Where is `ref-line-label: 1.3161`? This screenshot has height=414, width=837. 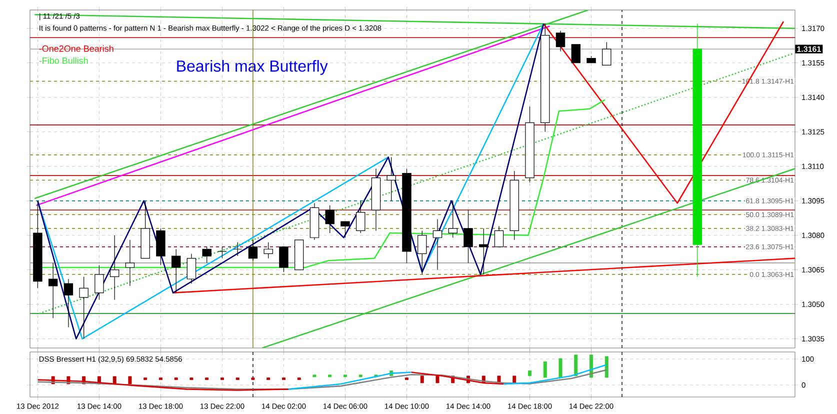 ref-line-label: 1.3161 is located at coordinates (809, 49).